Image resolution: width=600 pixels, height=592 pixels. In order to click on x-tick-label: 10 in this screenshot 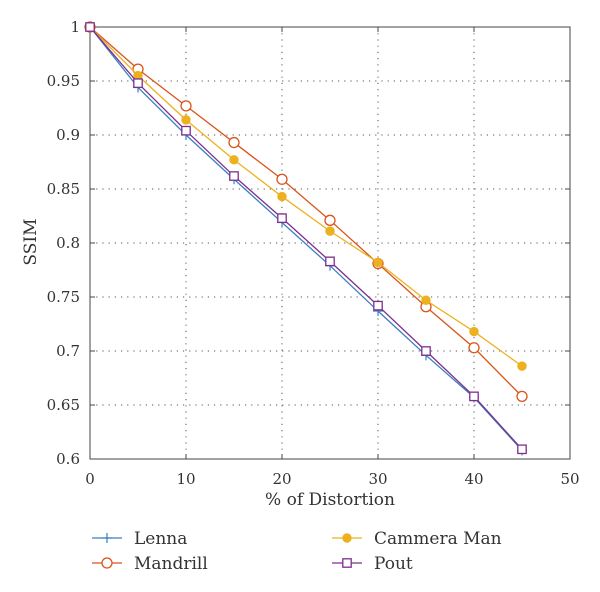, I will do `click(185, 479)`.